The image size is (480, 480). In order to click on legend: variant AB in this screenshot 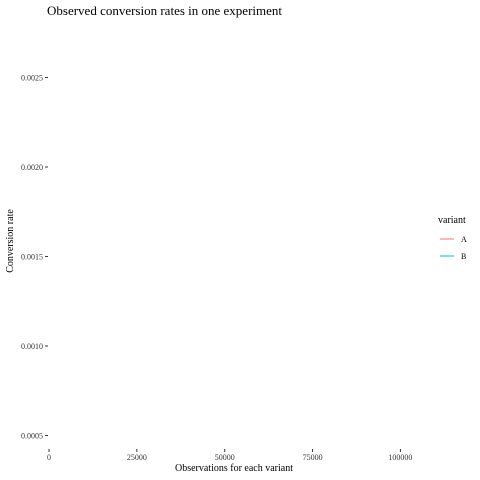, I will do `click(452, 238)`.